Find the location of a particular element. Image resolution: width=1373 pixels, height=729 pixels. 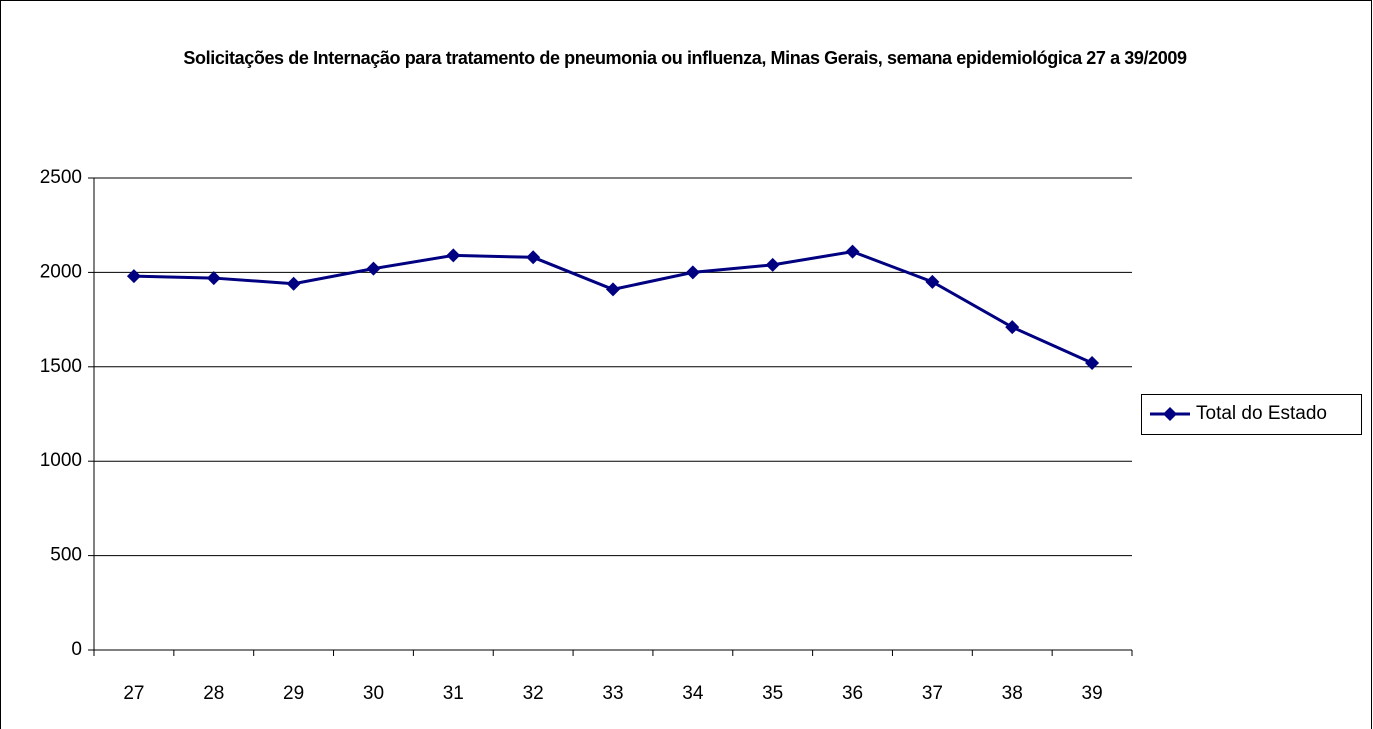

x-tick-label: 34 is located at coordinates (693, 693).